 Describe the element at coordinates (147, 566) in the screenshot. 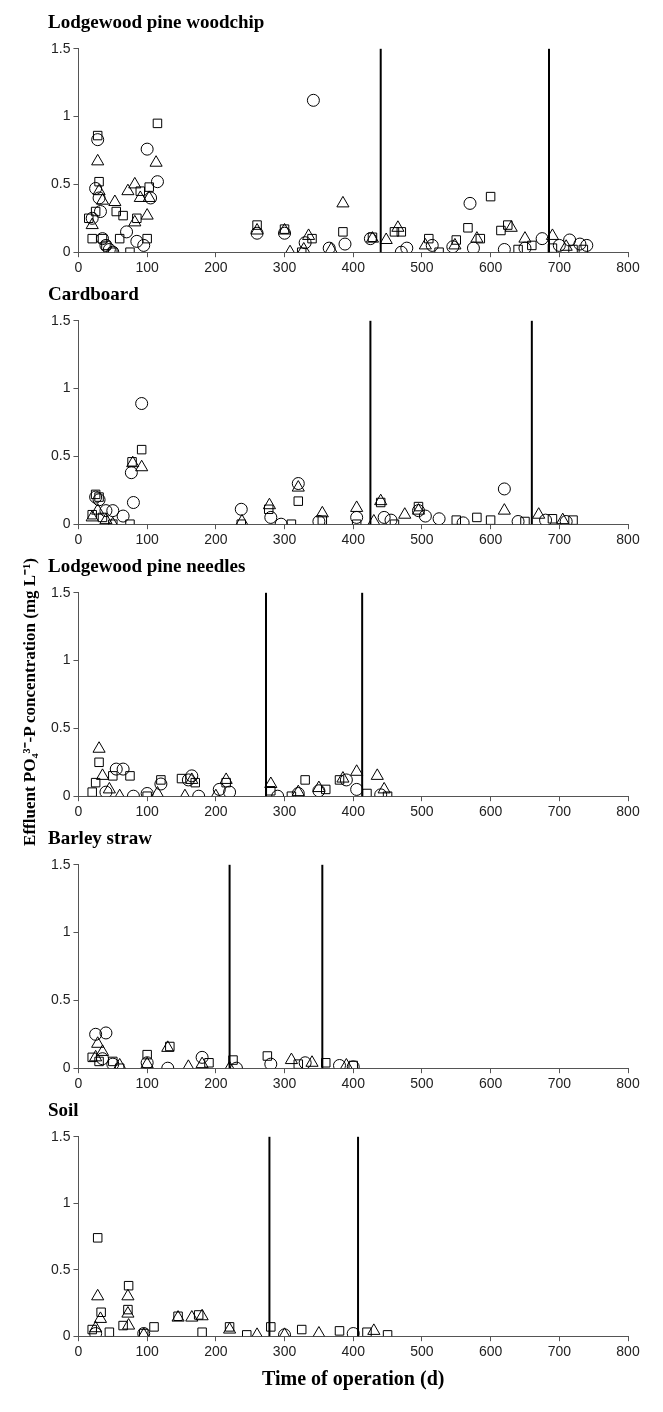

I see `chart-title: Lodgewood pine needles` at that location.